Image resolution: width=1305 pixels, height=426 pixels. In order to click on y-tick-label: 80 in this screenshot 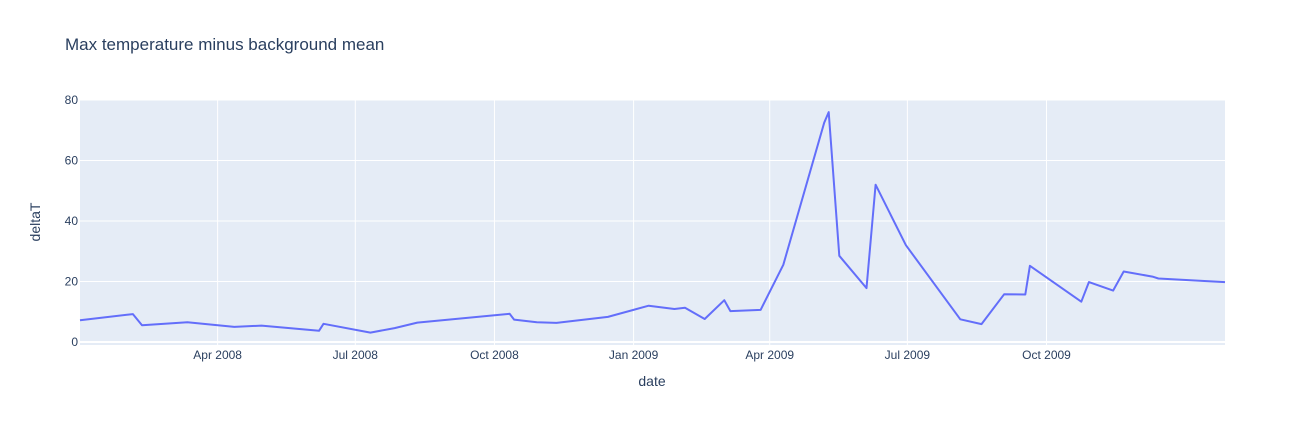, I will do `click(72, 100)`.